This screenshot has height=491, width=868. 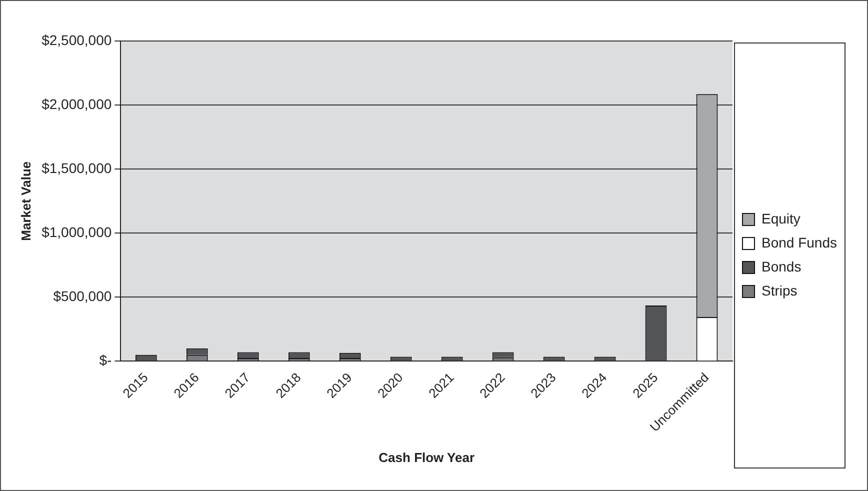 What do you see at coordinates (780, 290) in the screenshot?
I see `legend-label: Strips` at bounding box center [780, 290].